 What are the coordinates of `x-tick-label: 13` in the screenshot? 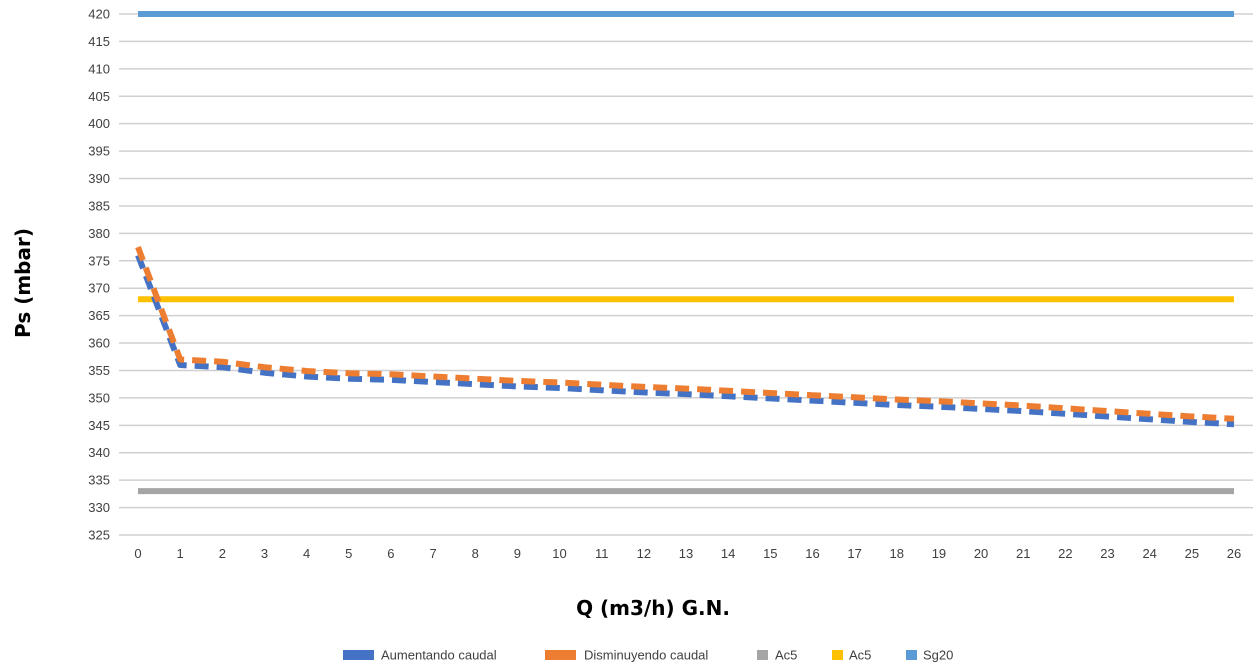 It's located at (686, 553).